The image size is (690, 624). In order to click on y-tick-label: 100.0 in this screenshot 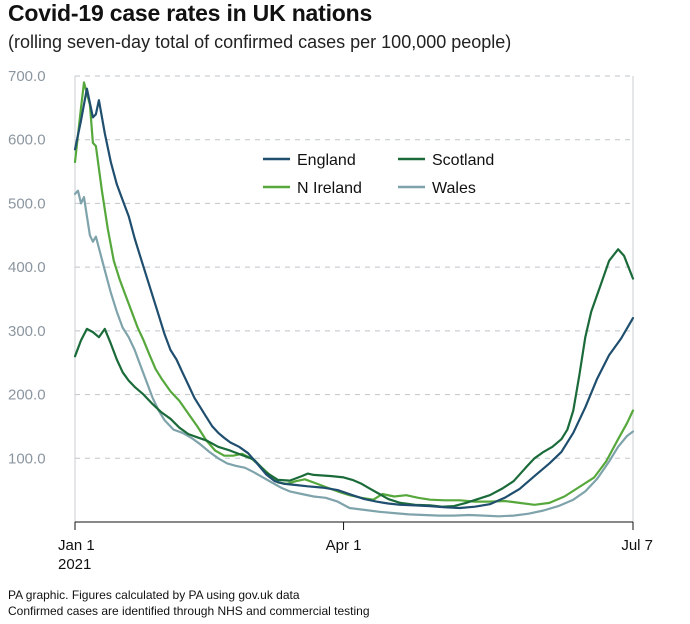, I will do `click(27, 458)`.